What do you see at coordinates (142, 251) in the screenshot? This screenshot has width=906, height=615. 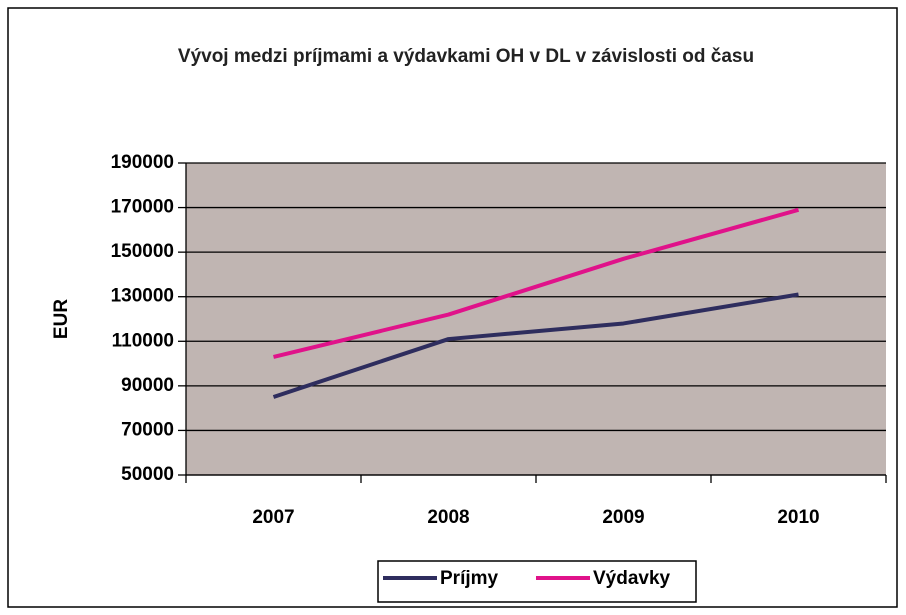 I see `y-tick-label: 150000` at bounding box center [142, 251].